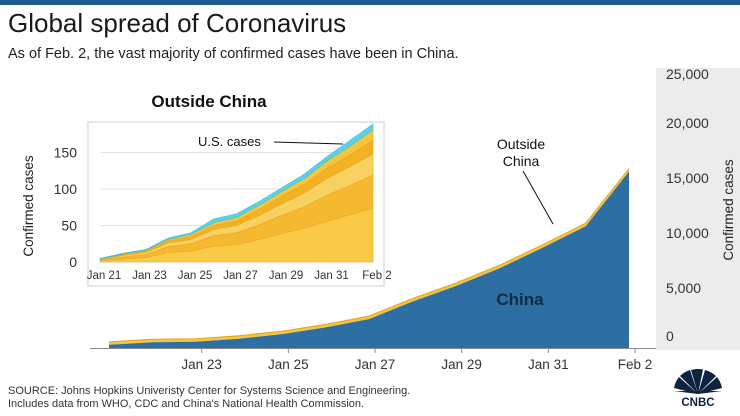  I want to click on main-y-tick-label: 15,000, so click(687, 178).